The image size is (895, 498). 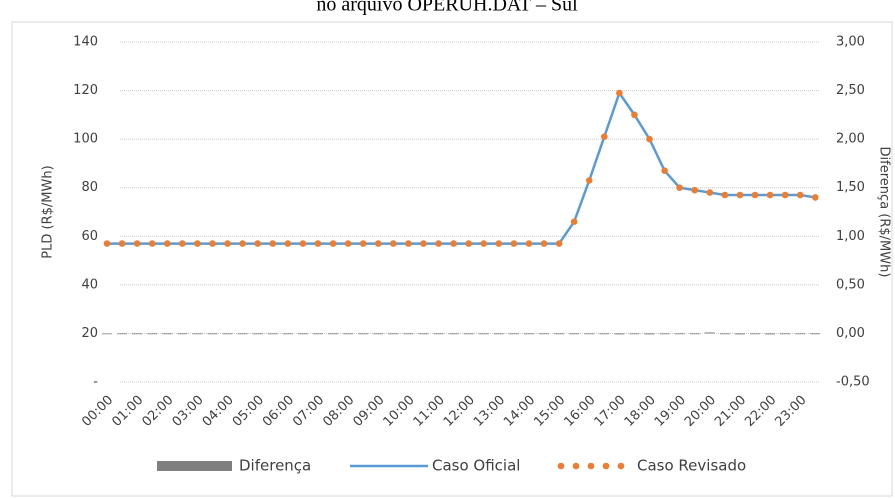 What do you see at coordinates (850, 333) in the screenshot?
I see `y2-tick-label: 0,00` at bounding box center [850, 333].